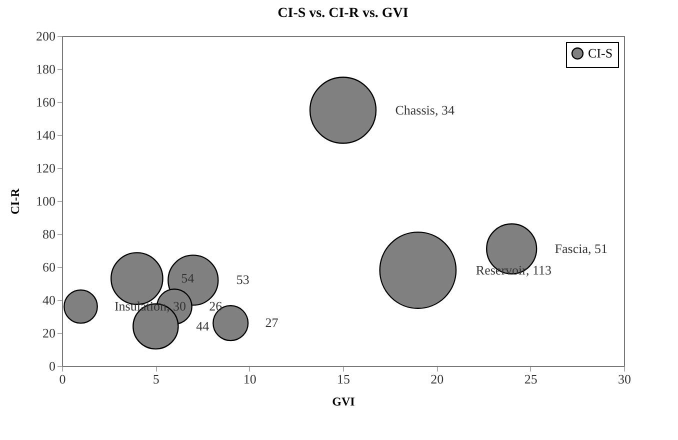 This screenshot has width=678, height=440. I want to click on y-tick-label: 120, so click(46, 168).